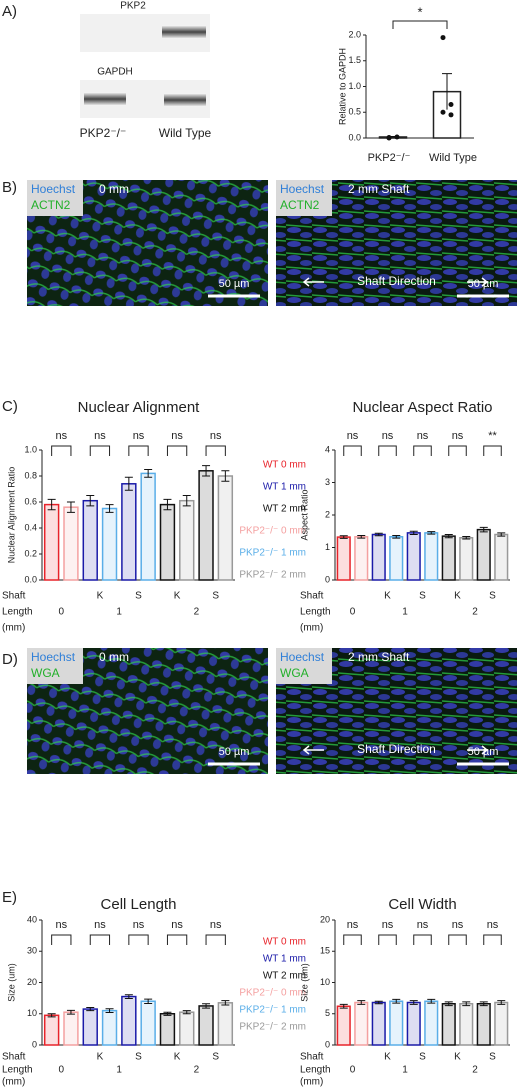 The width and height of the screenshot is (520, 1087). Describe the element at coordinates (284, 465) in the screenshot. I see `legend-entry: WT 0 mm` at that location.